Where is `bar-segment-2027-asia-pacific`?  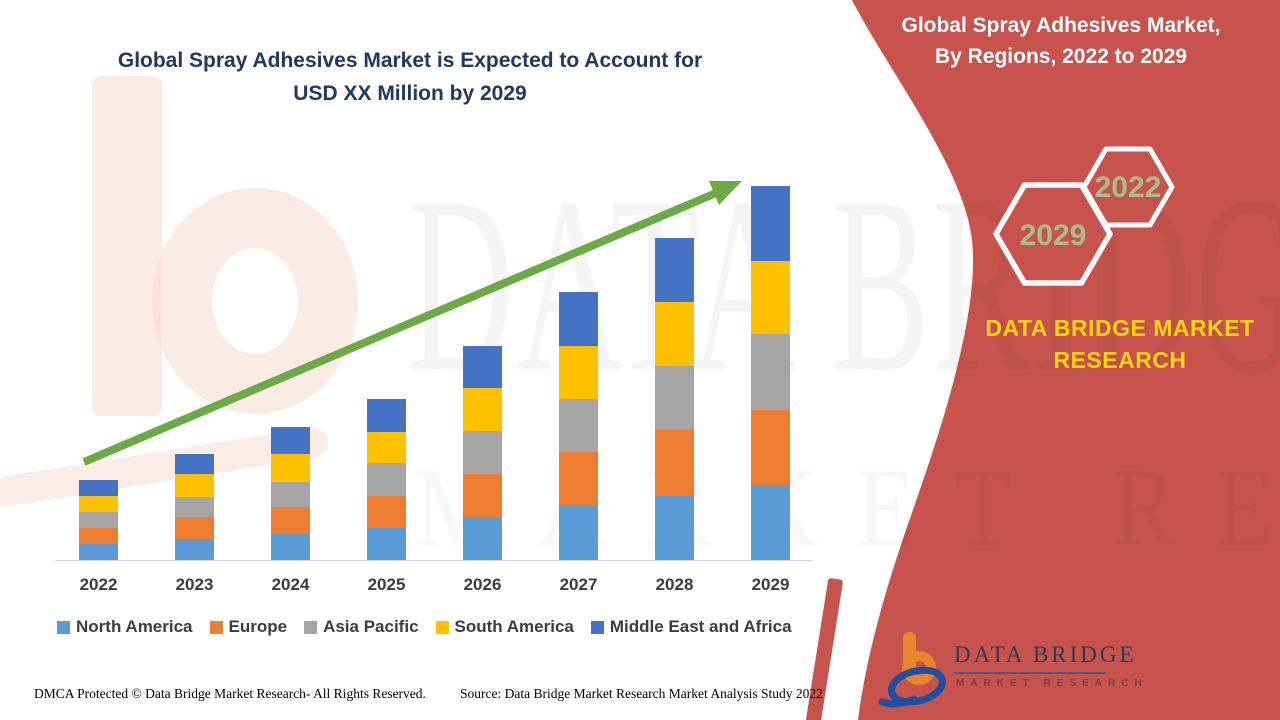 bar-segment-2027-asia-pacific is located at coordinates (578, 425).